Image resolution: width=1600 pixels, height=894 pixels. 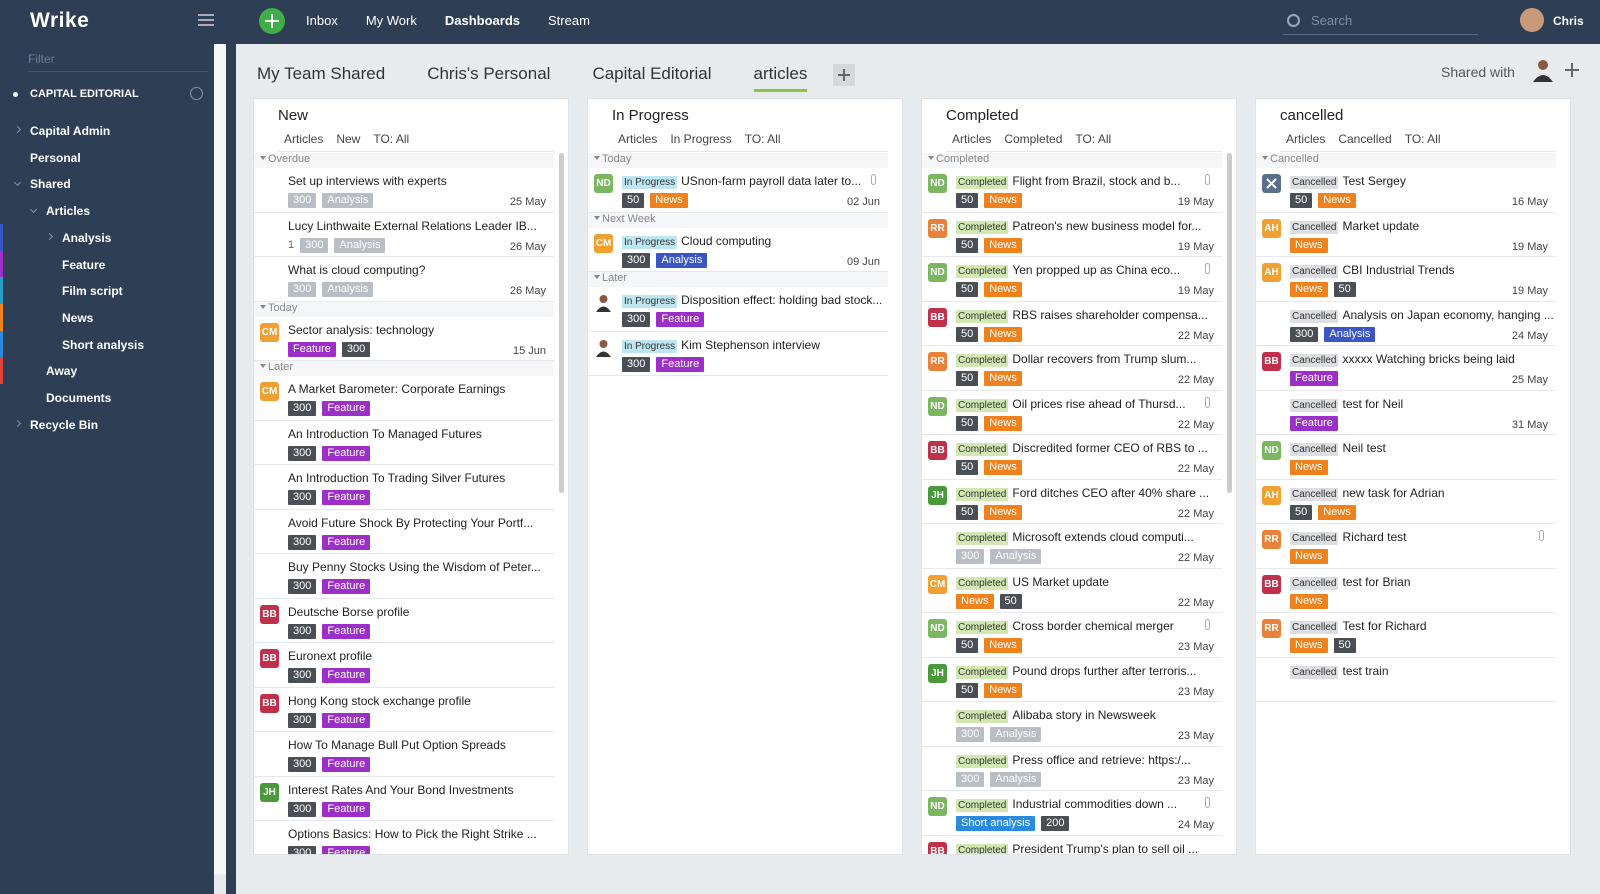 What do you see at coordinates (84, 264) in the screenshot?
I see `folder: Feature` at bounding box center [84, 264].